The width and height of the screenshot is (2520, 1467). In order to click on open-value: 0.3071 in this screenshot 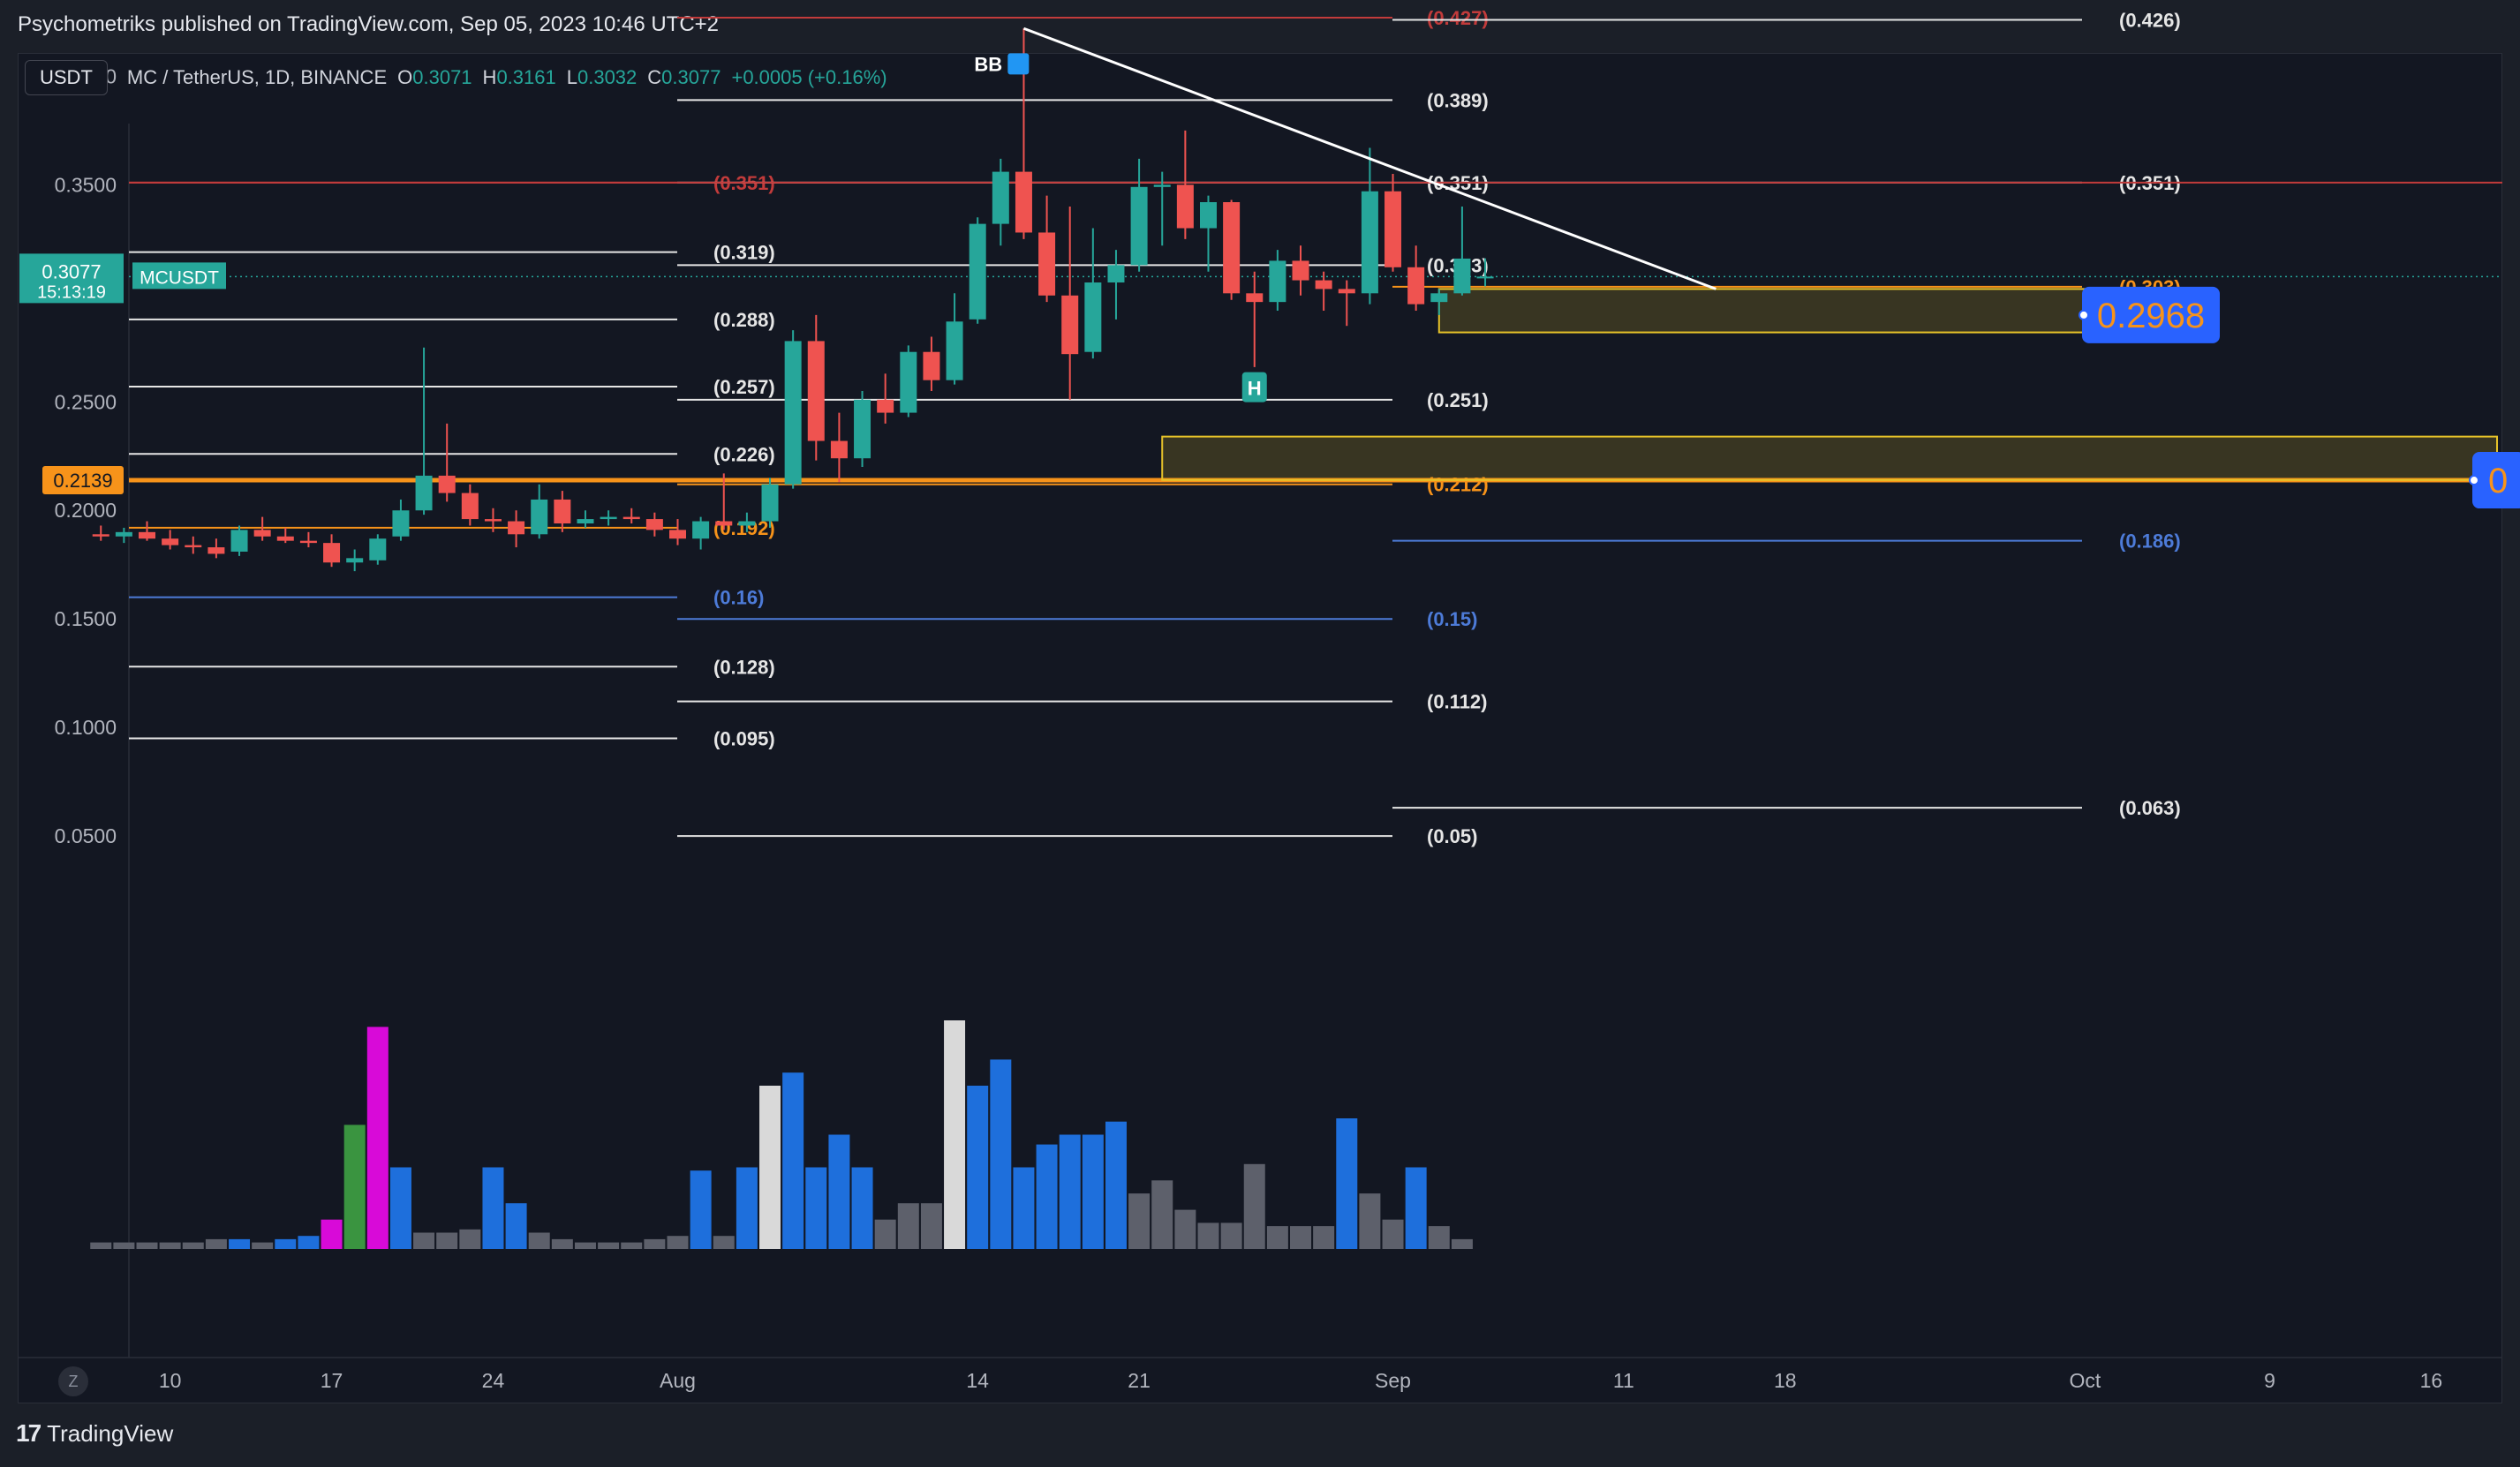, I will do `click(442, 77)`.